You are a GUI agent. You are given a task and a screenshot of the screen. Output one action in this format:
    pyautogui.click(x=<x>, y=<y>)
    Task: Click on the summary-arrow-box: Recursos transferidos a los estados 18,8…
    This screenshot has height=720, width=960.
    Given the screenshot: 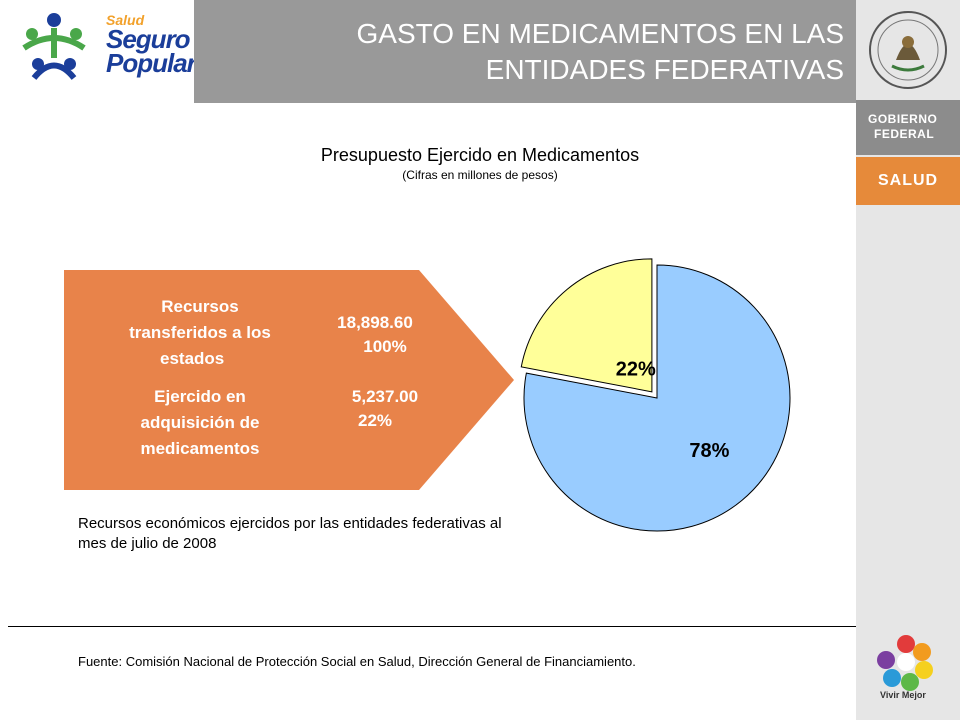 What is the action you would take?
    pyautogui.click(x=289, y=380)
    